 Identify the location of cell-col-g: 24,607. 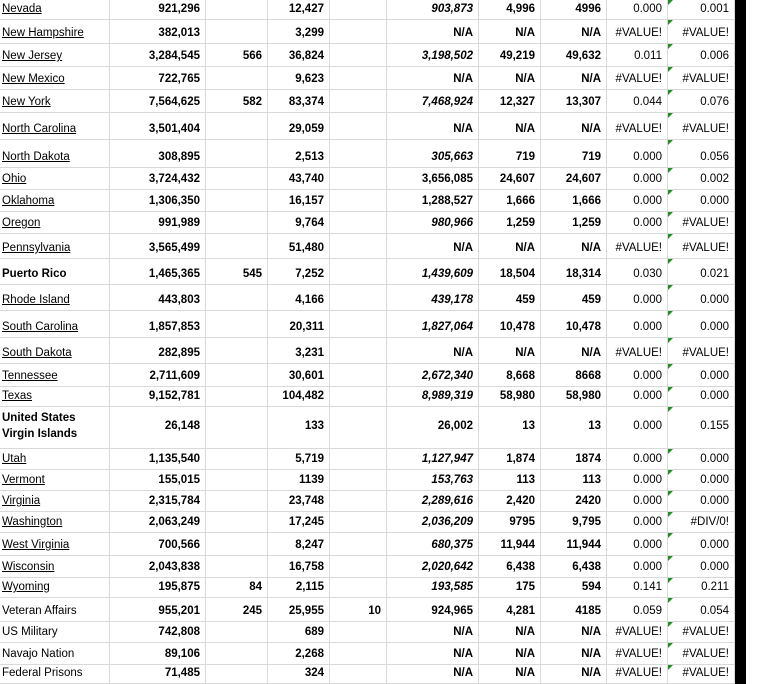
(510, 179).